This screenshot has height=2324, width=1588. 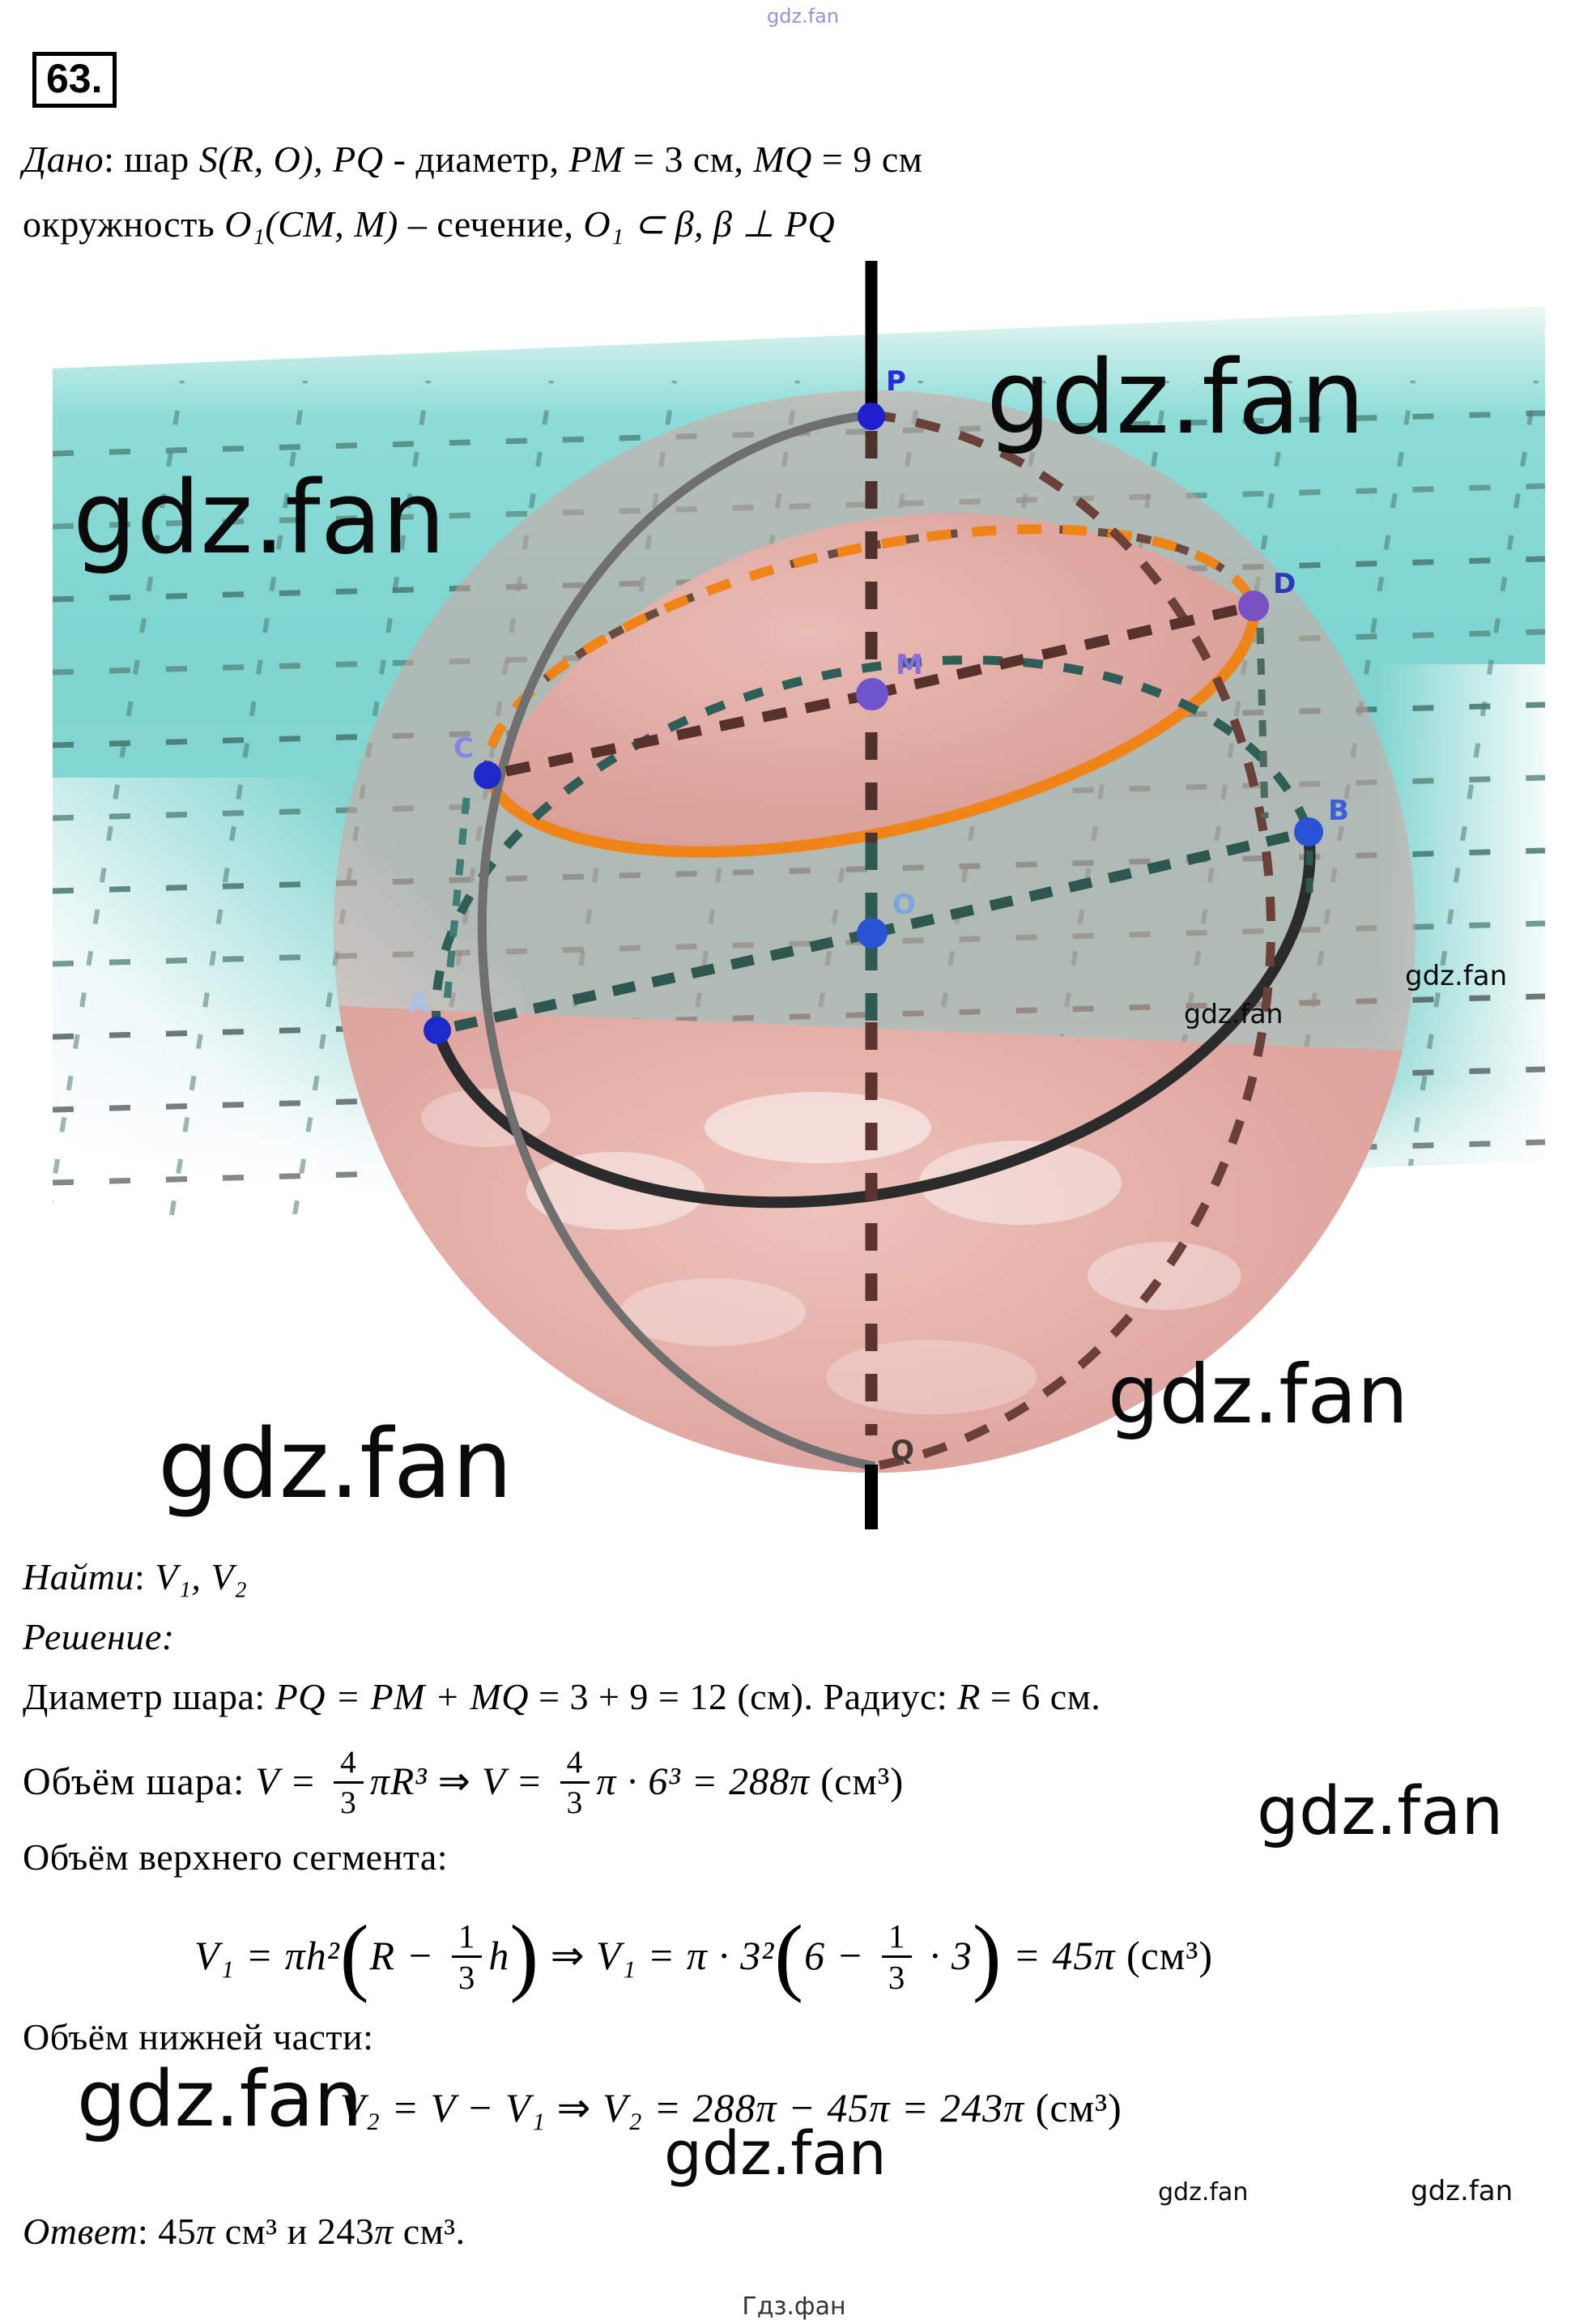 I want to click on label-P: P, so click(x=896, y=381).